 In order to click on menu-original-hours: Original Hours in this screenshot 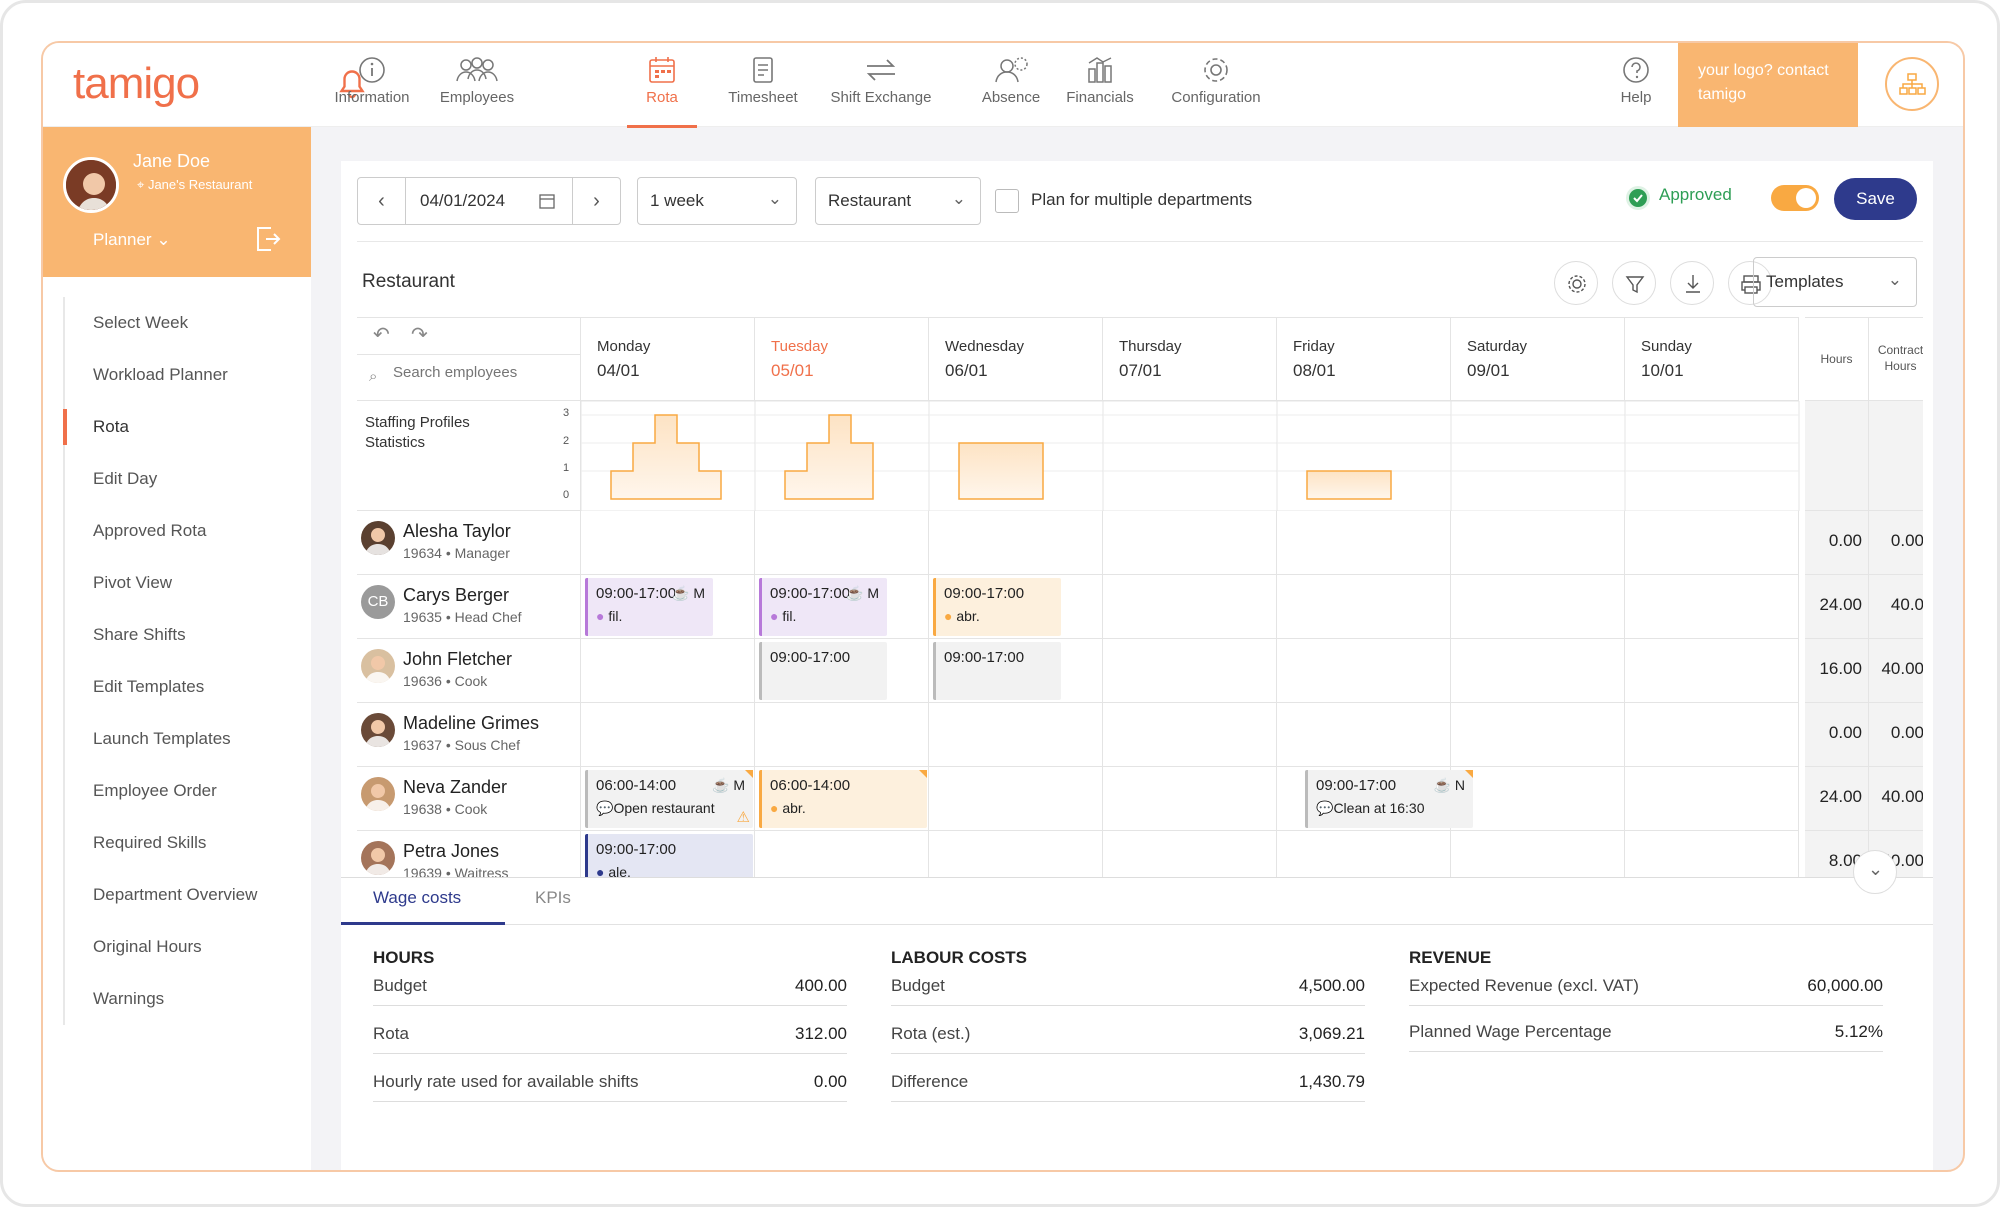, I will do `click(147, 946)`.